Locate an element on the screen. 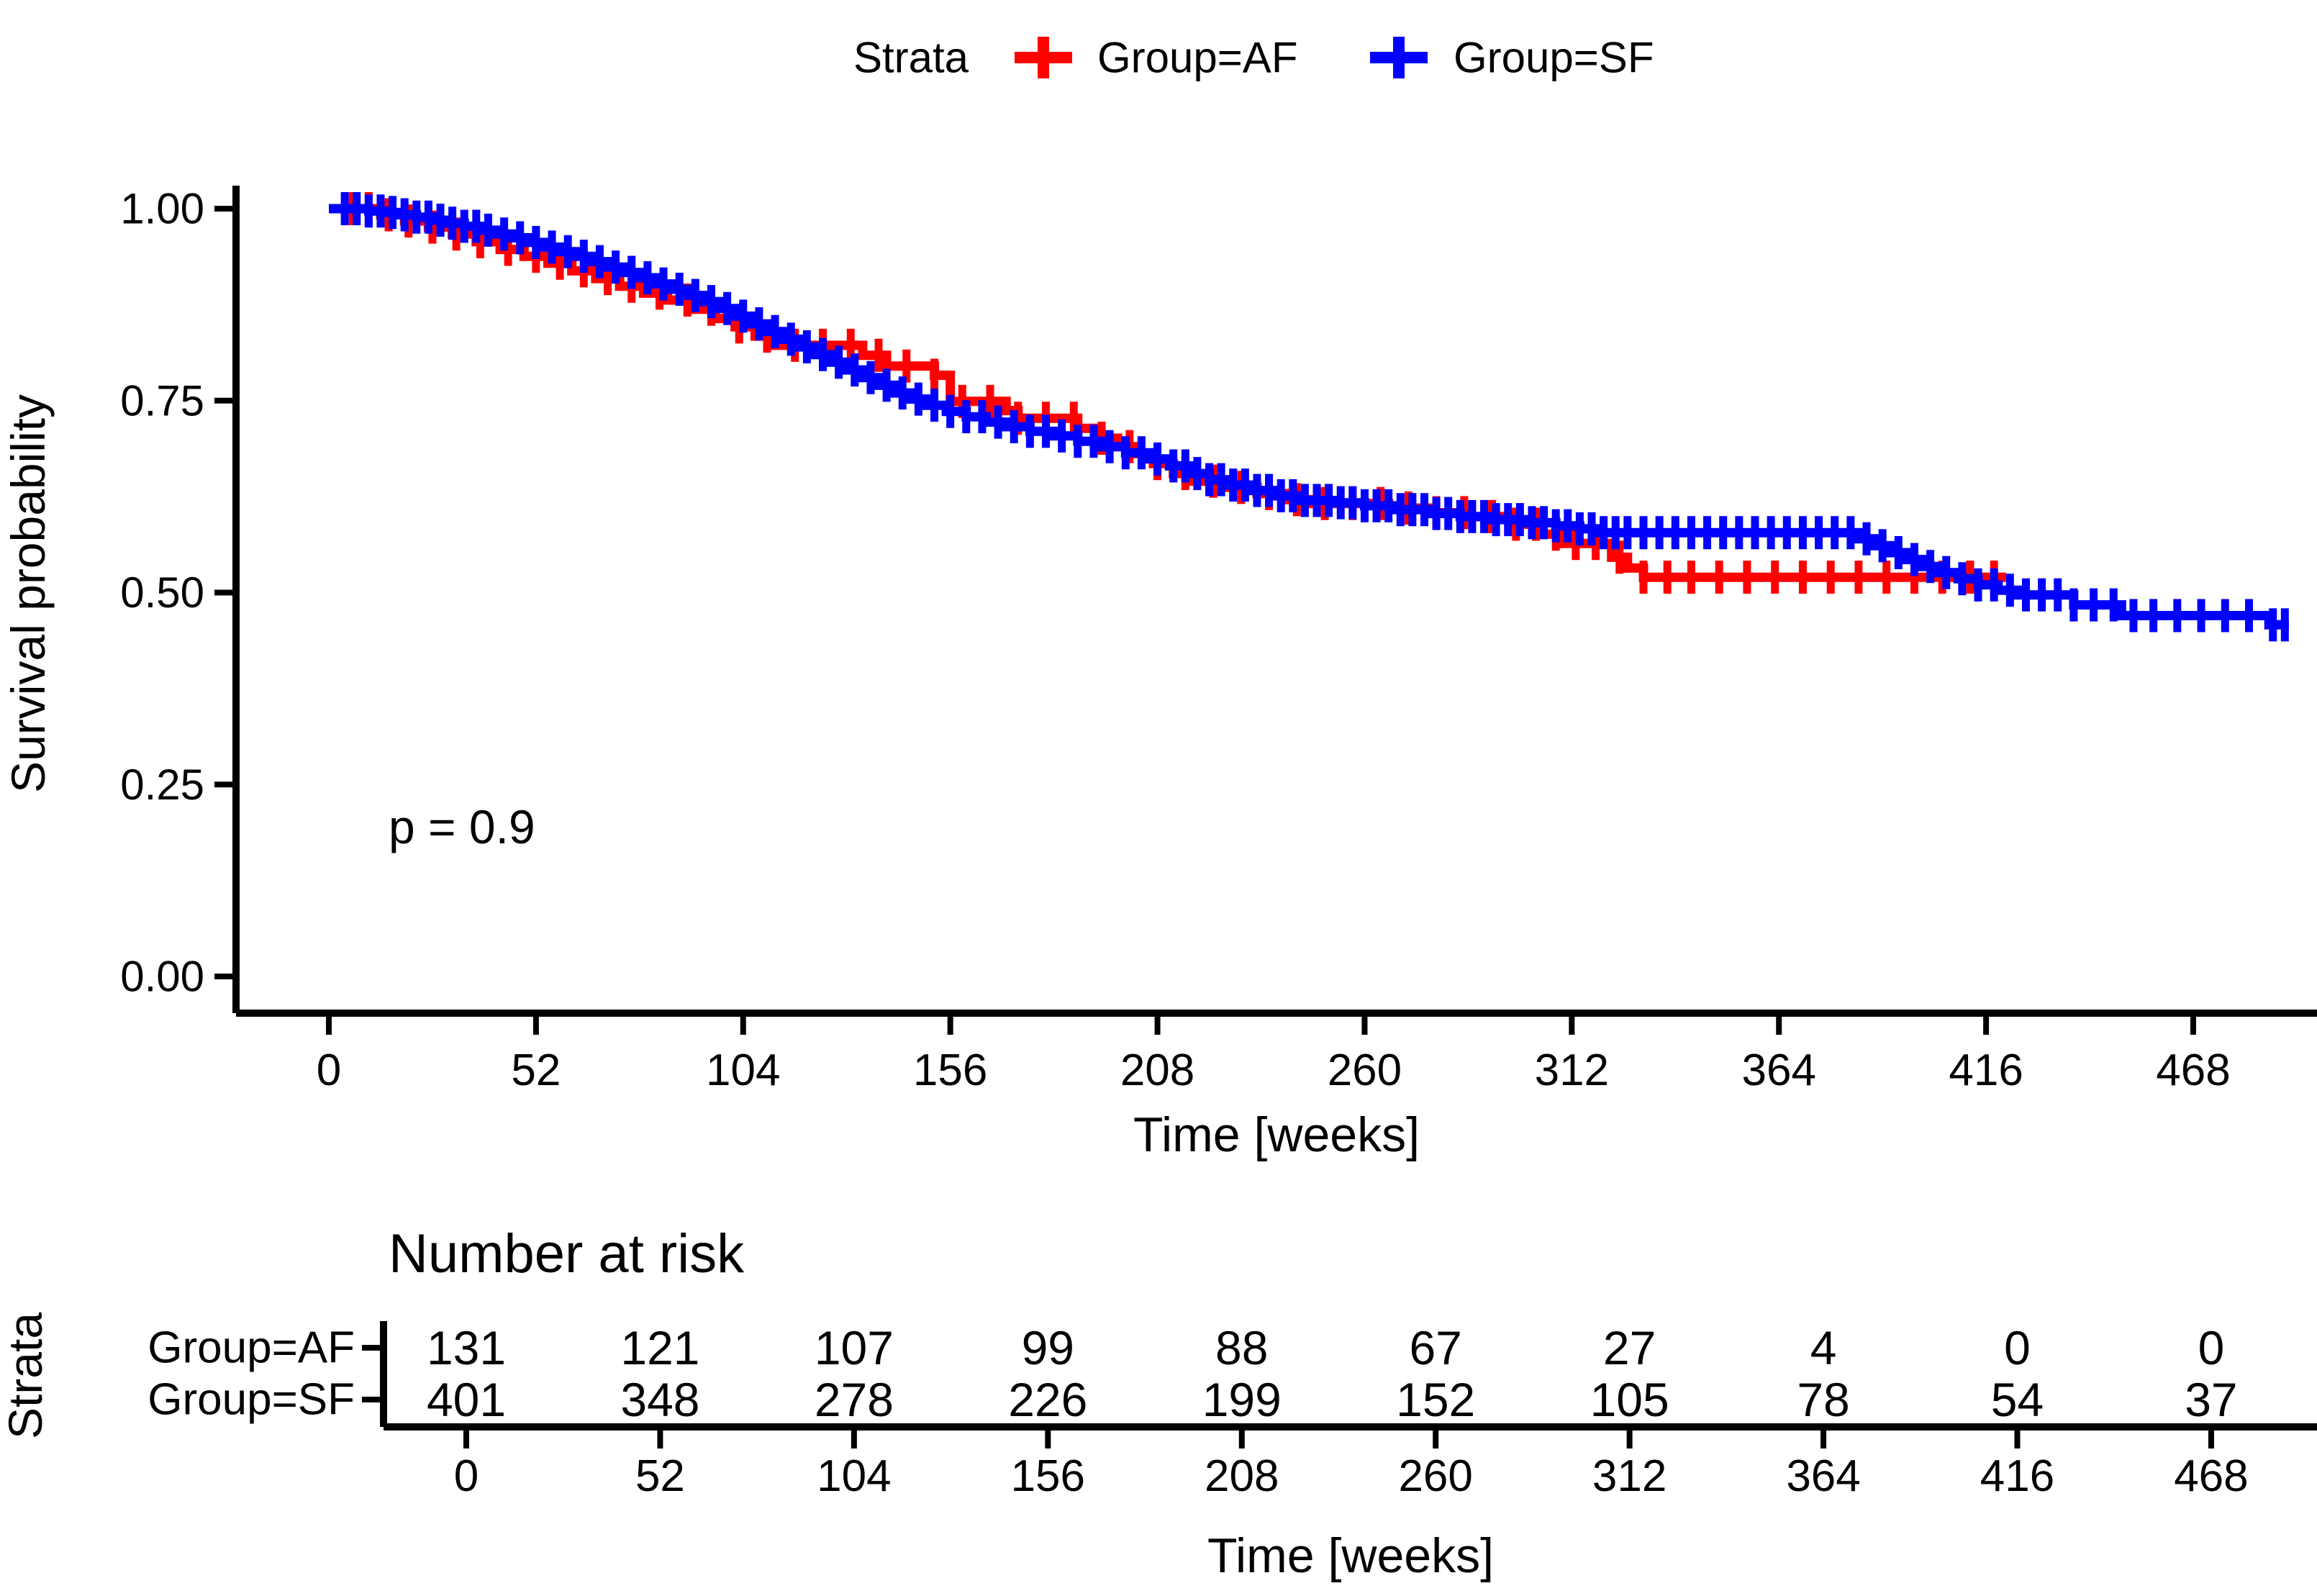  risk-count: 67 is located at coordinates (1435, 1348).